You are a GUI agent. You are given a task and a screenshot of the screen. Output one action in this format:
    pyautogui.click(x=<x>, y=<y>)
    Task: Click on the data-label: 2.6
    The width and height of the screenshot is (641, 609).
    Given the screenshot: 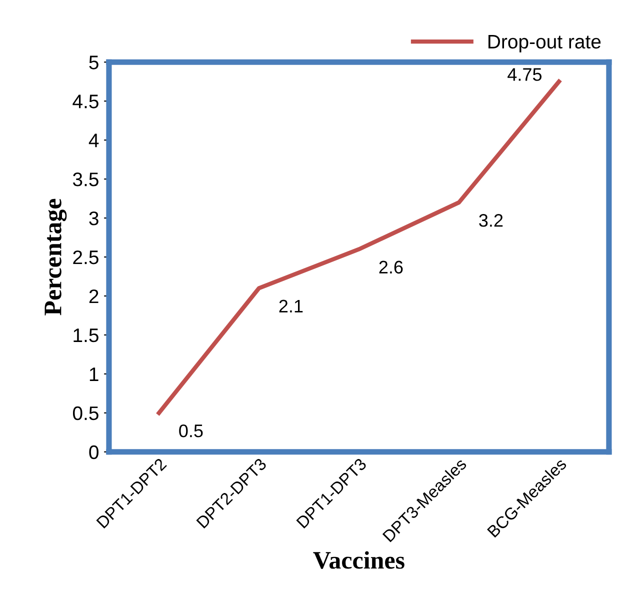 What is the action you would take?
    pyautogui.click(x=391, y=267)
    